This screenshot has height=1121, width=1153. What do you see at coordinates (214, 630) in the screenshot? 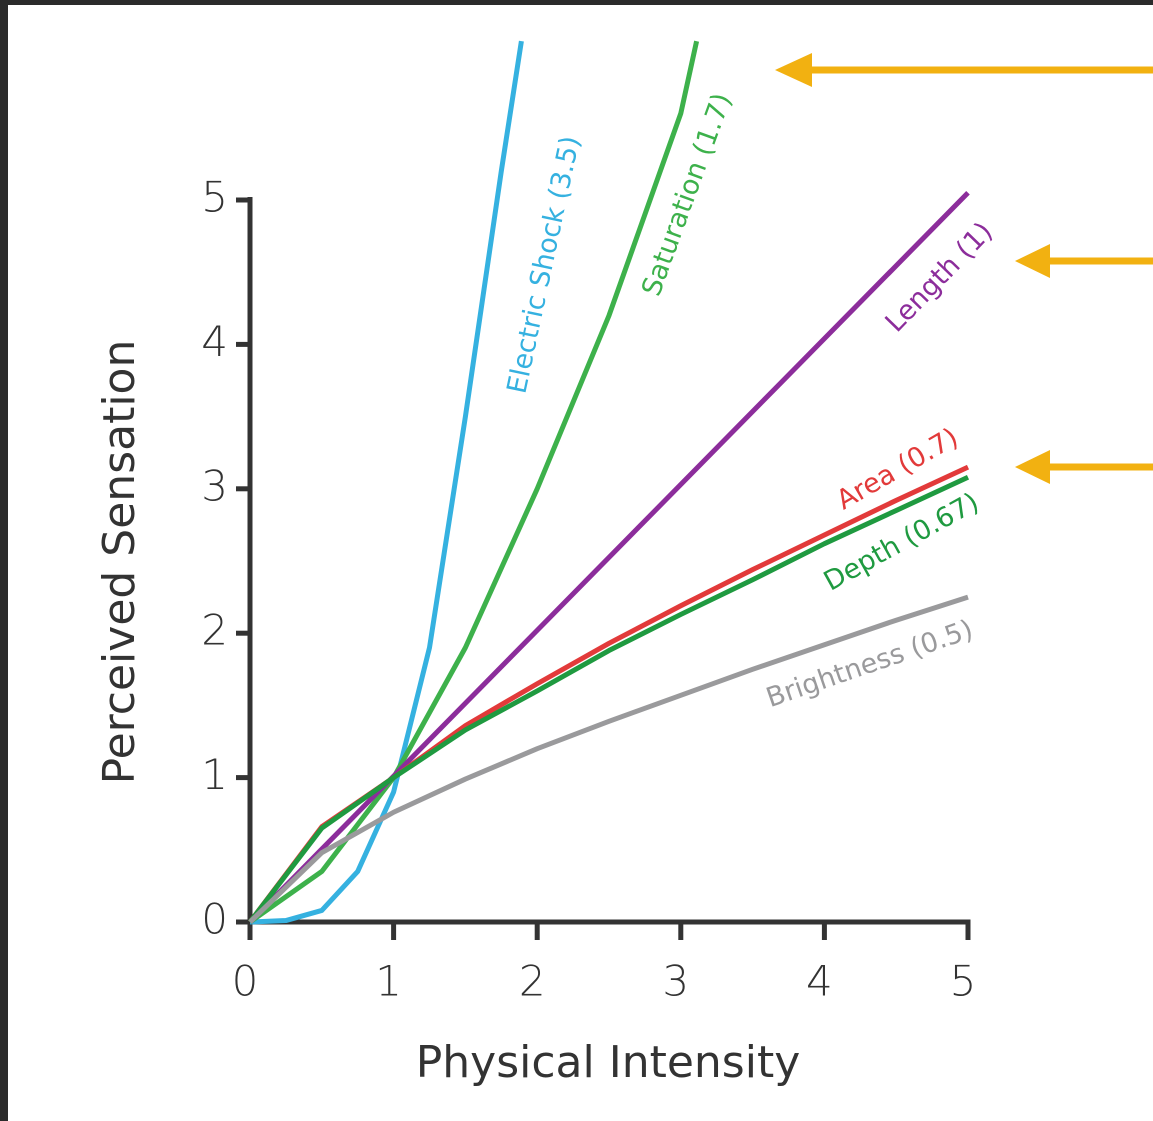
I see `y-tick-label: 2` at bounding box center [214, 630].